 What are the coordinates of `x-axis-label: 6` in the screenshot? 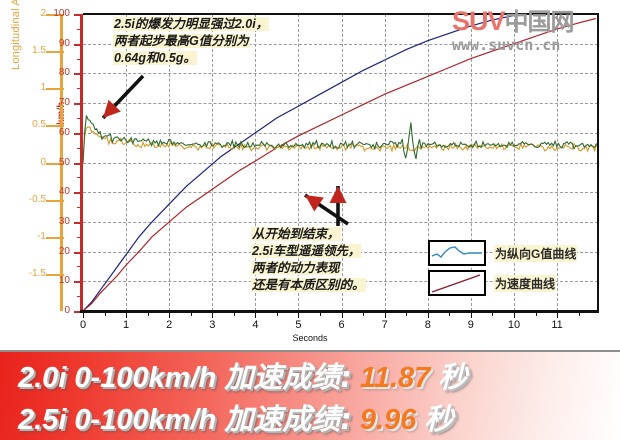 It's located at (341, 325).